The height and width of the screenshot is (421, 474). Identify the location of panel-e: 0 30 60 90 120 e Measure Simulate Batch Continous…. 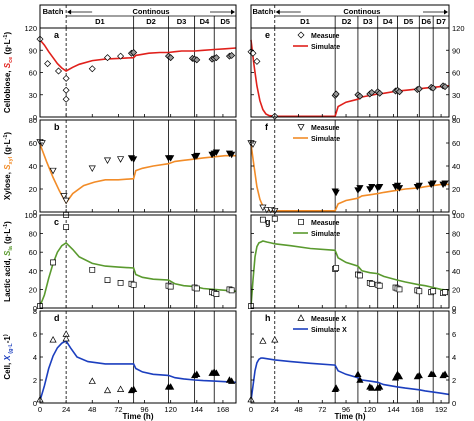
(356, 63).